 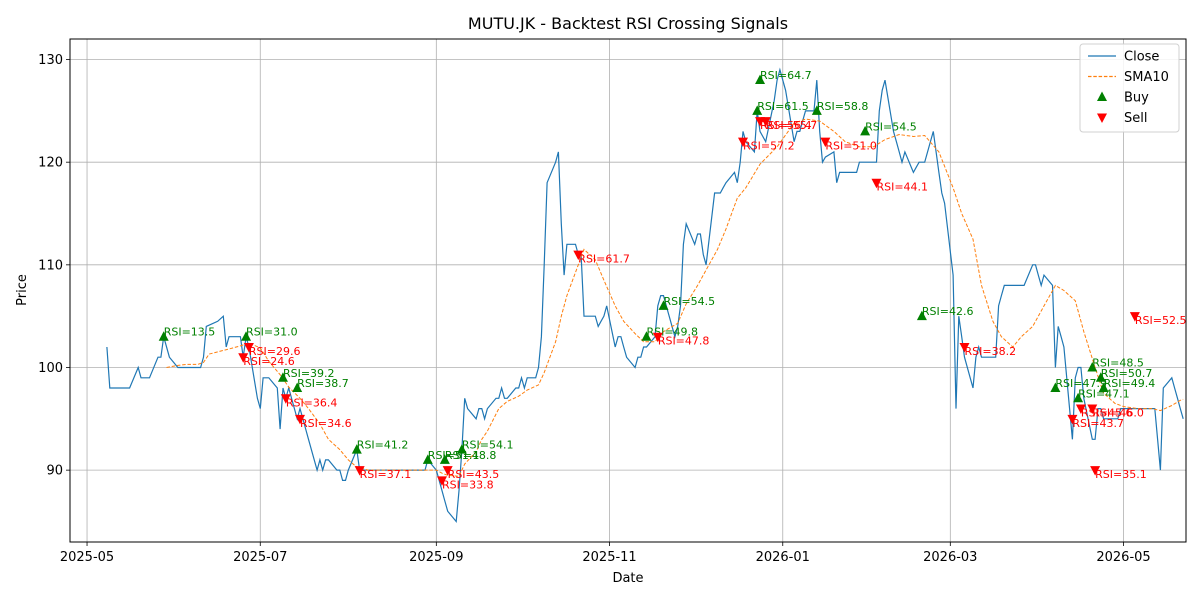 What do you see at coordinates (474, 474) in the screenshot?
I see `sell-annotation: RSI=43.5` at bounding box center [474, 474].